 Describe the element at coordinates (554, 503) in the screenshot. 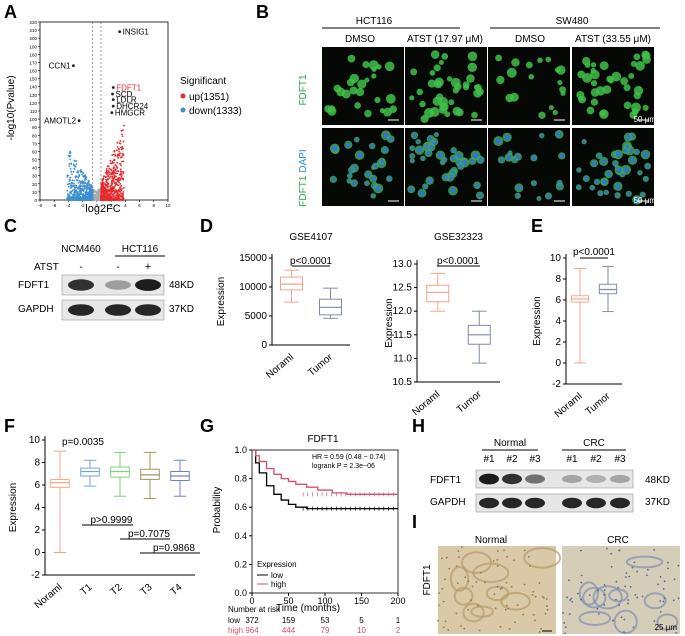

I see `blot-strip` at that location.